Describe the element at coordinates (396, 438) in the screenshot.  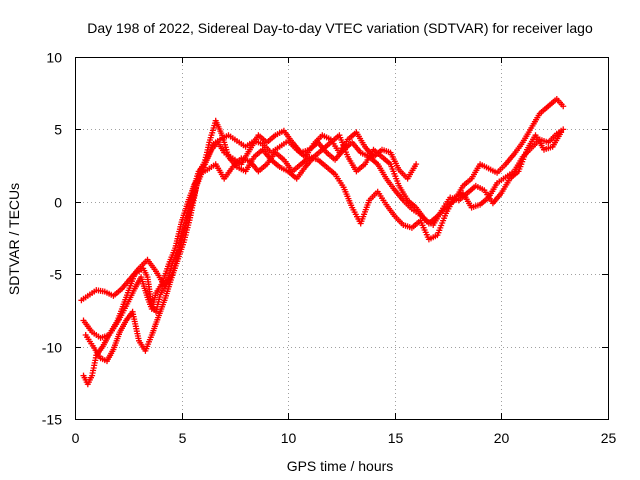
I see `x-tick-label: 15` at that location.